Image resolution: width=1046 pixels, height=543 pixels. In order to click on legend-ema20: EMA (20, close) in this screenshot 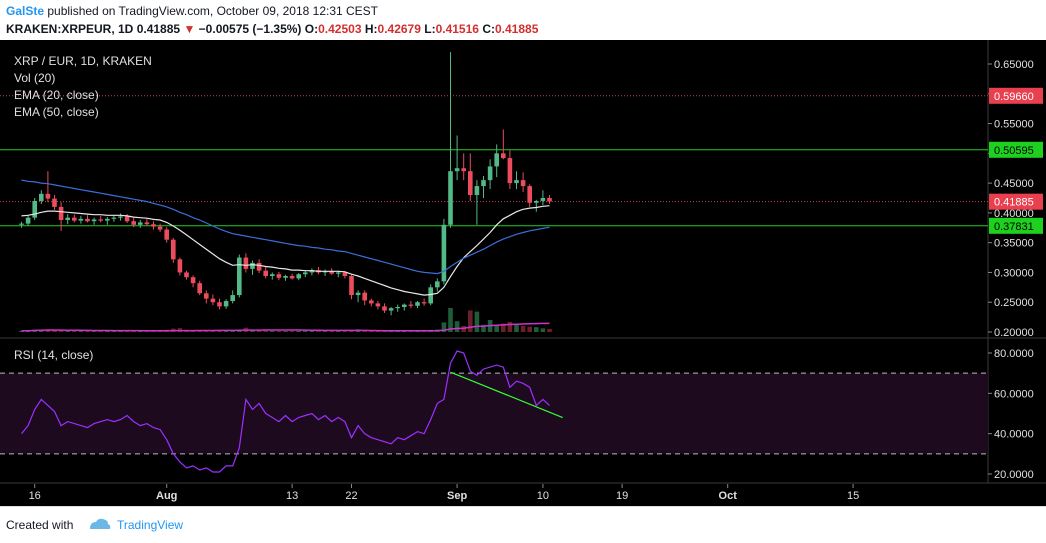, I will do `click(56, 95)`.